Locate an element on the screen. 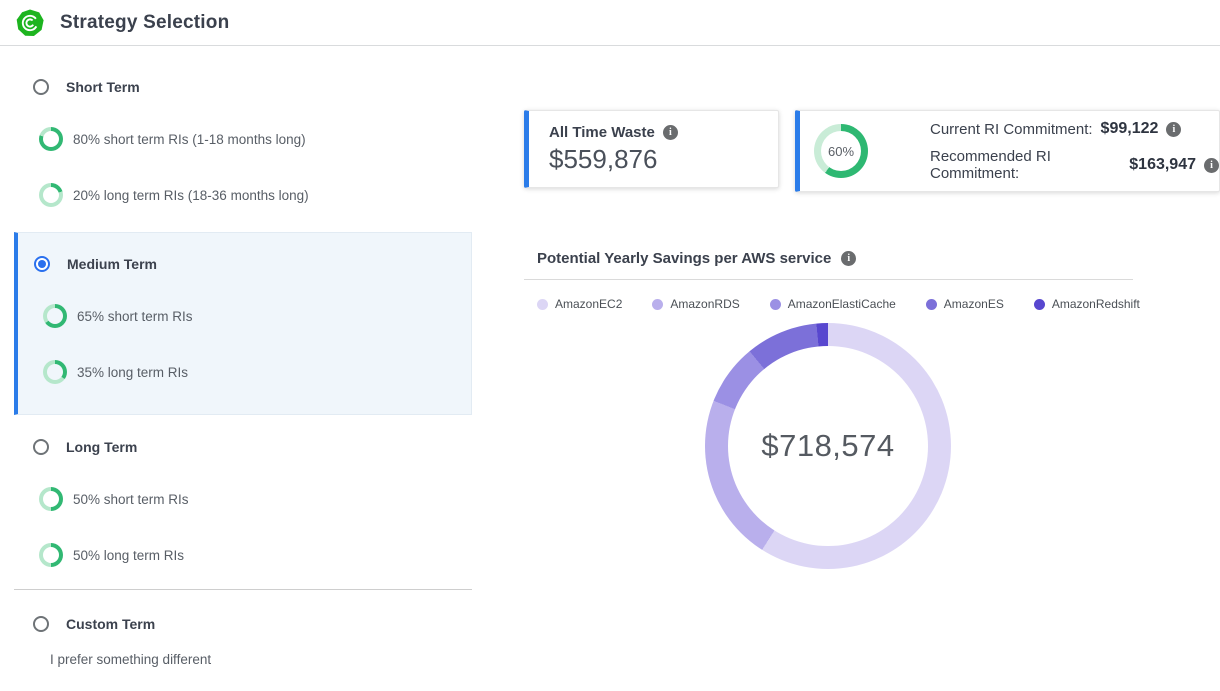 Image resolution: width=1220 pixels, height=691 pixels. current-commitment-label: Current RI Commitment: is located at coordinates (1011, 129).